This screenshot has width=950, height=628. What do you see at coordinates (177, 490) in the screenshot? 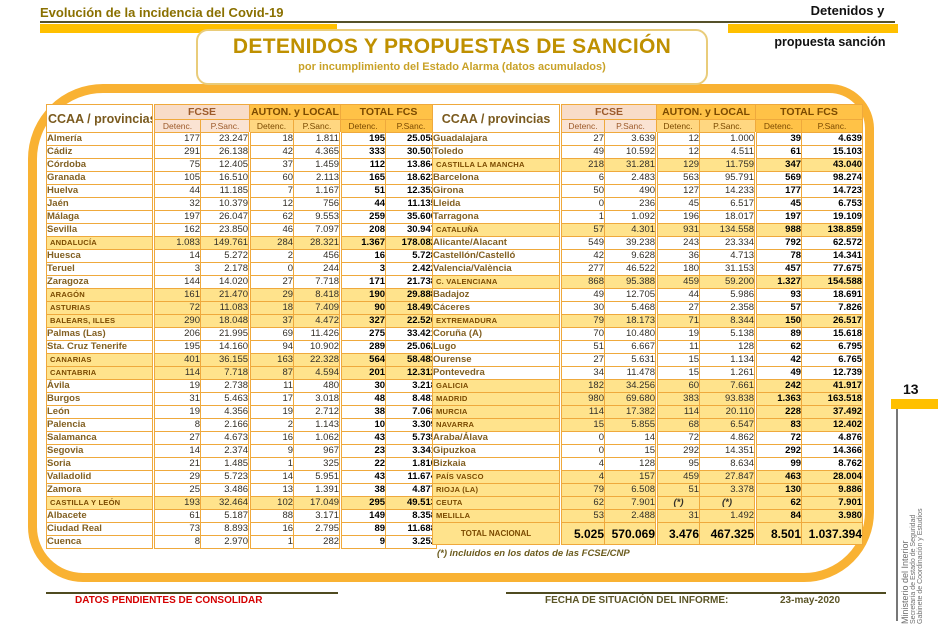
I see `value-cell: 25` at bounding box center [177, 490].